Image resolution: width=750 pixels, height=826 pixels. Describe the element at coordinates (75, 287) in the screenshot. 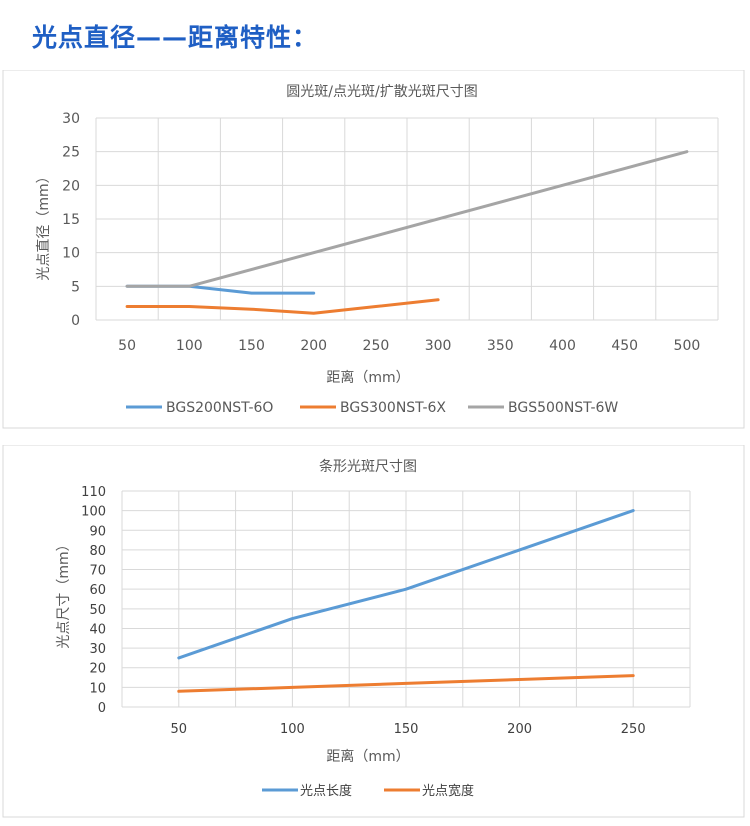

I see `y-tick-label: 5` at that location.